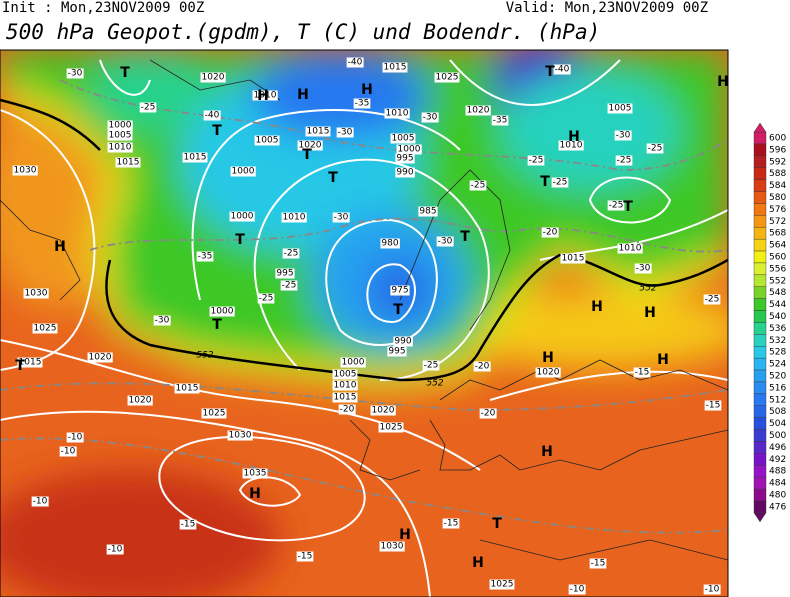 This screenshot has width=790, height=597. I want to click on colorbar-label: 592, so click(777, 162).